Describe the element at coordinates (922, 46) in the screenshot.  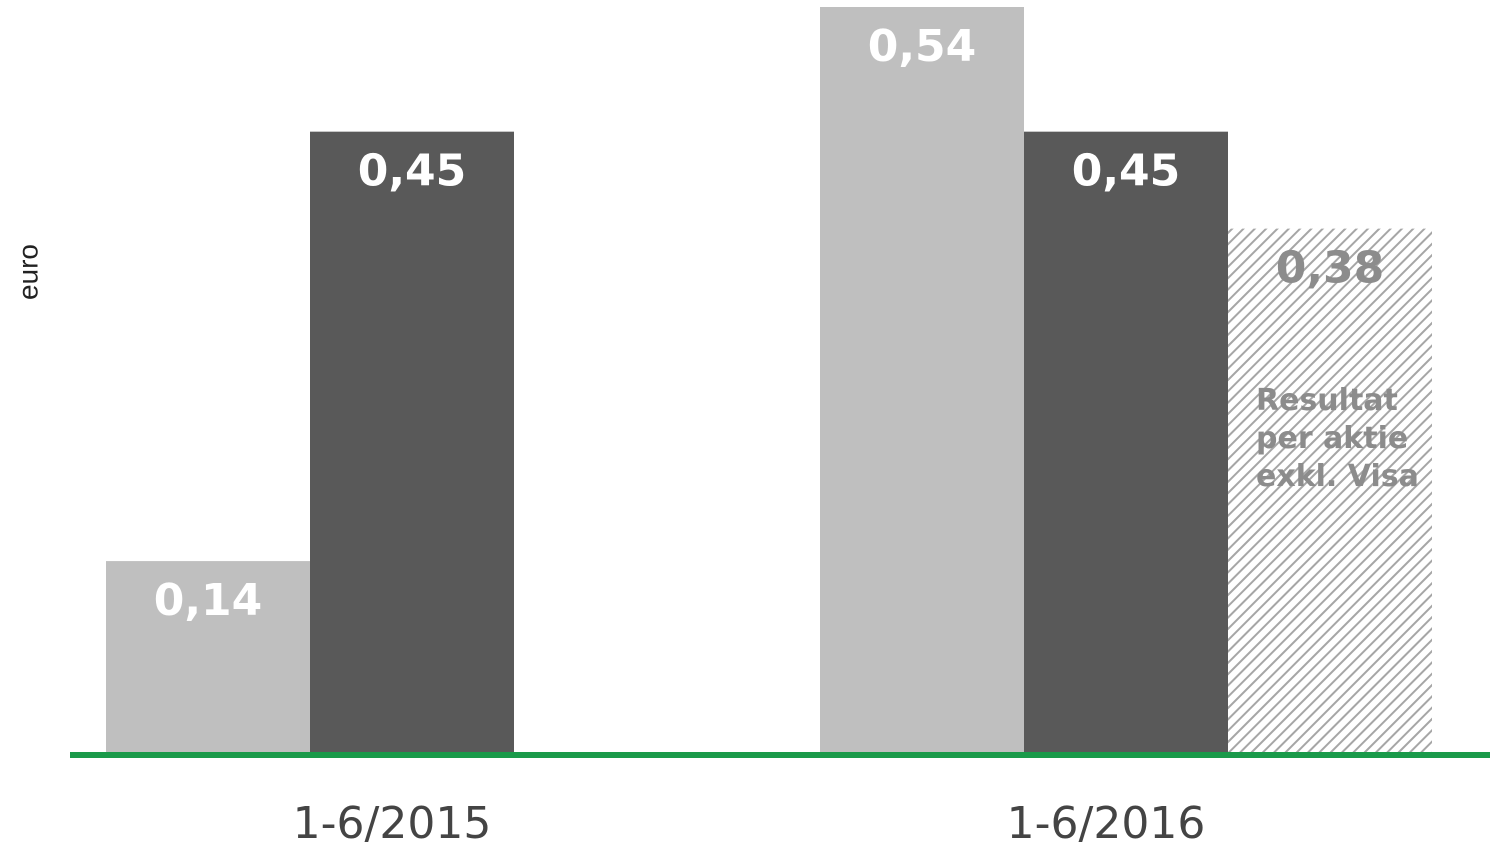
I see `value-label: 0,54` at that location.